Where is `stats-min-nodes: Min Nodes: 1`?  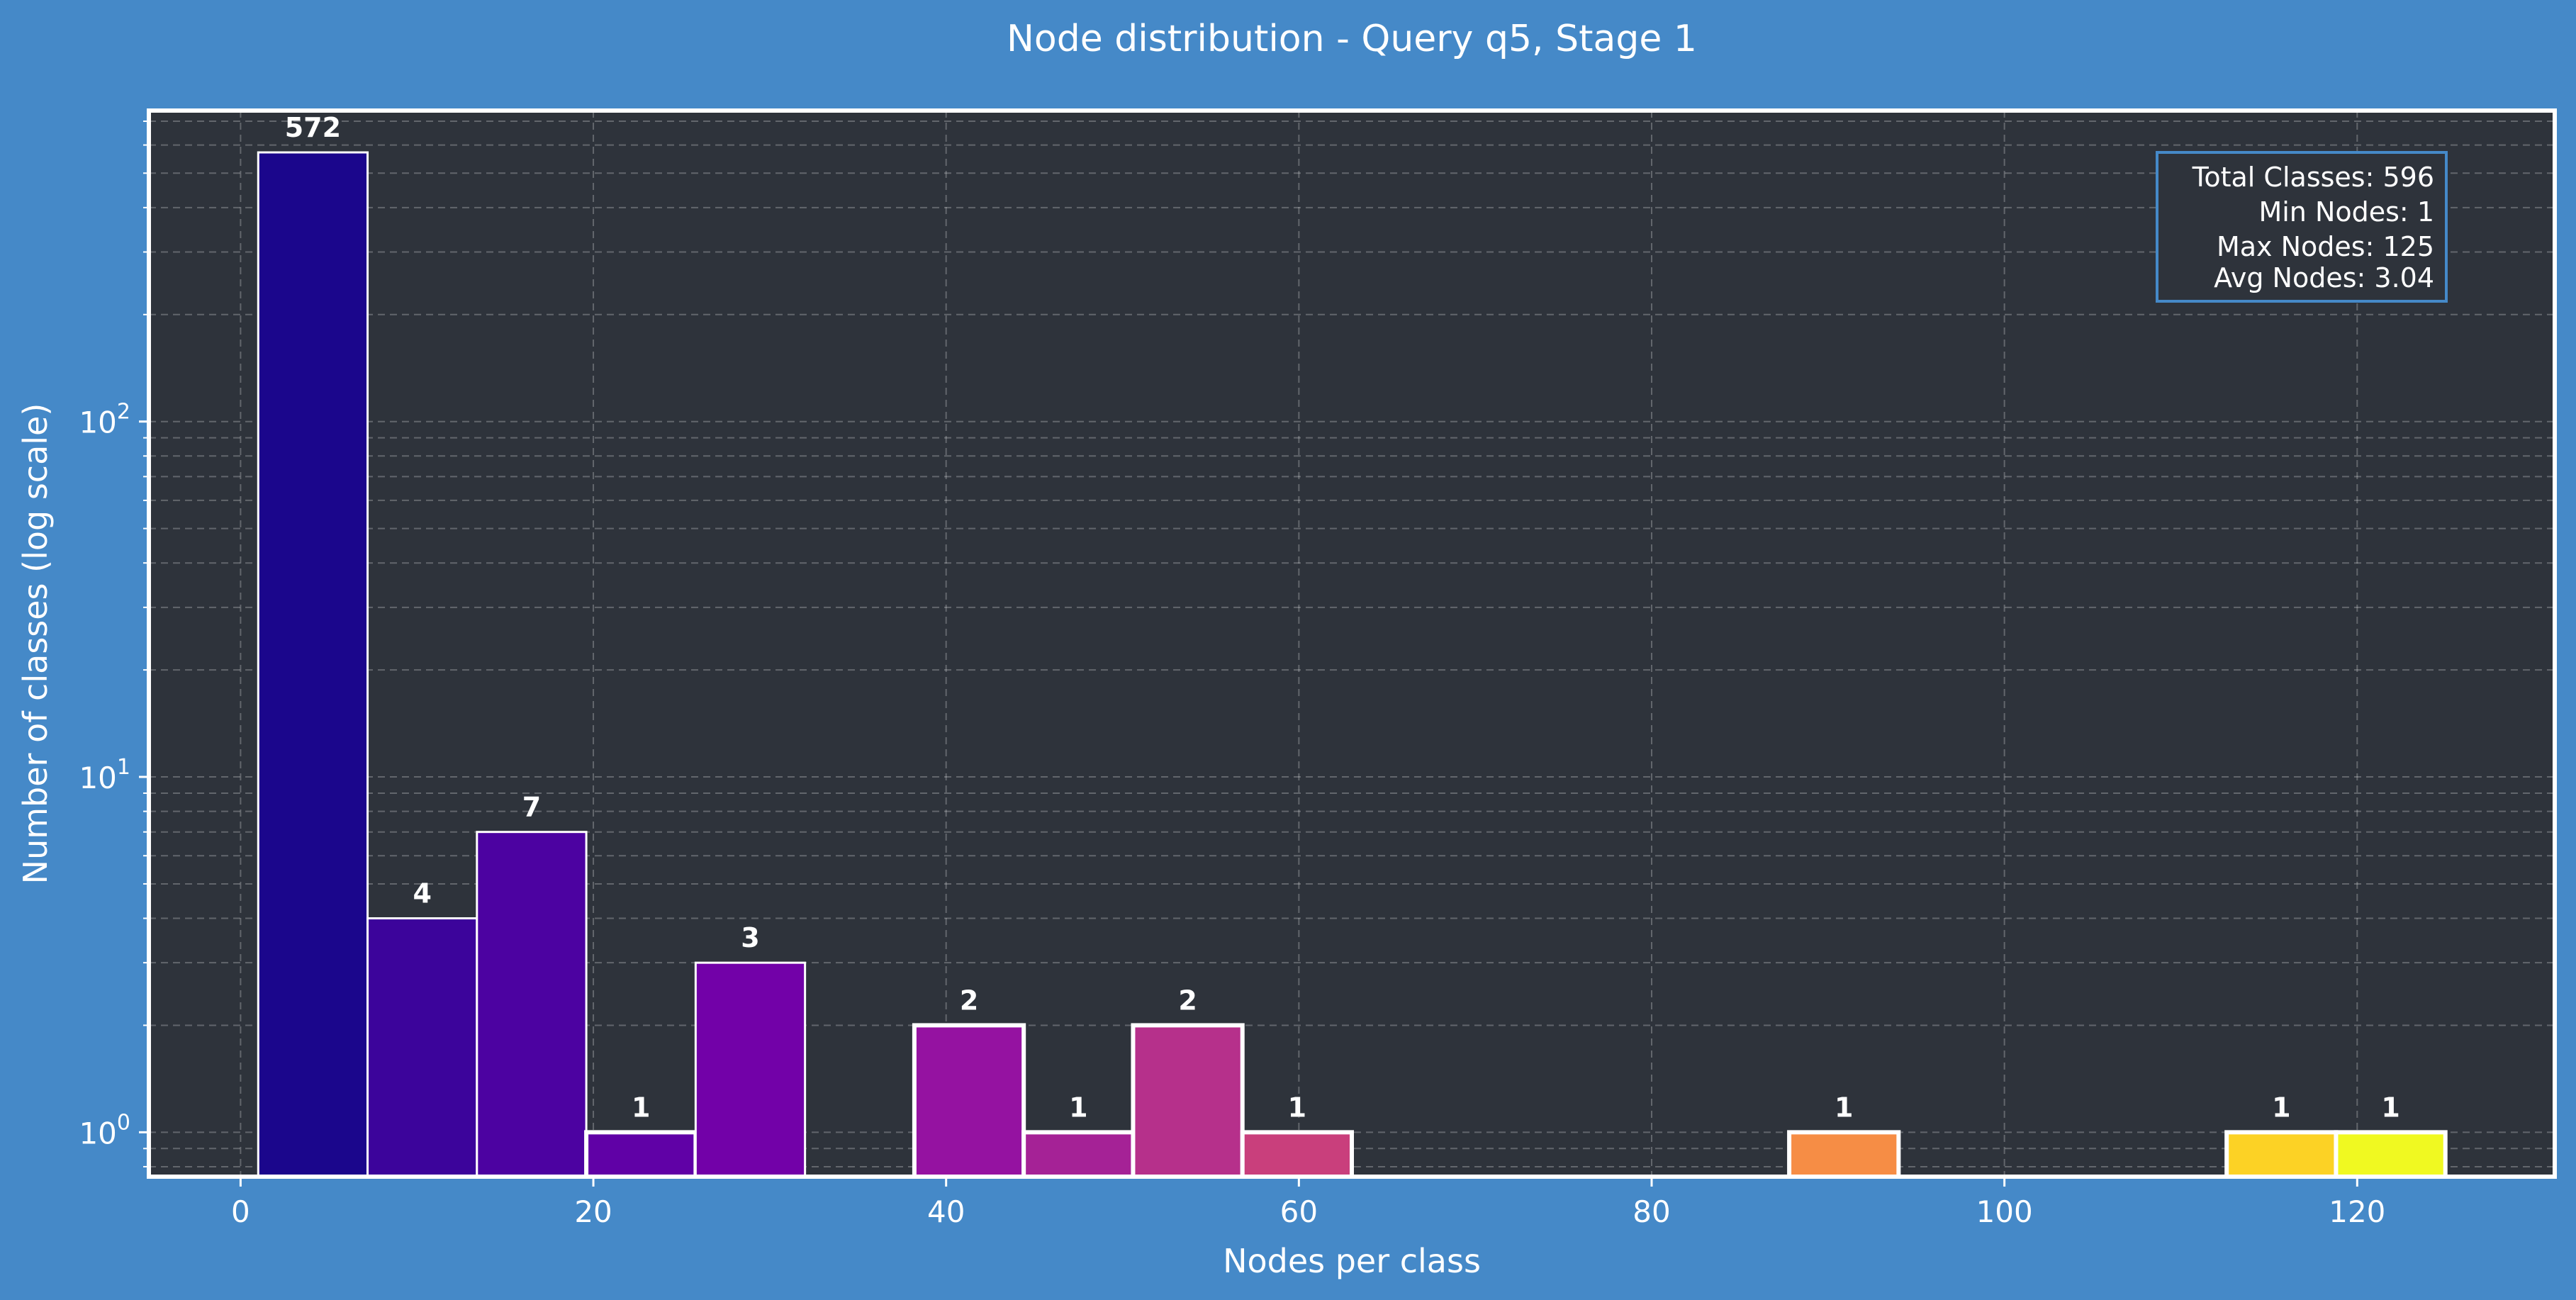 stats-min-nodes: Min Nodes: 1 is located at coordinates (2346, 212).